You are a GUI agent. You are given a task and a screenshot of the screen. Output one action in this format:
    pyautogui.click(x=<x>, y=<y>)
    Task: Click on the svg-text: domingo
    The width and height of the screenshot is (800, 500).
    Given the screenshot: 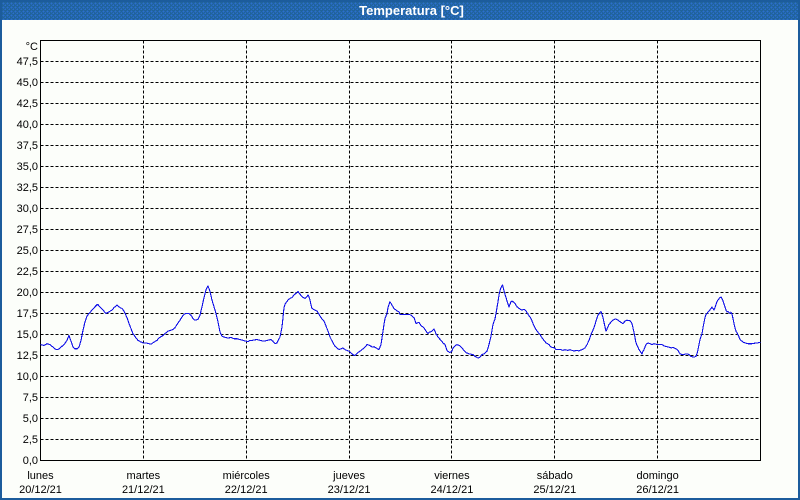 What is the action you would take?
    pyautogui.click(x=658, y=476)
    